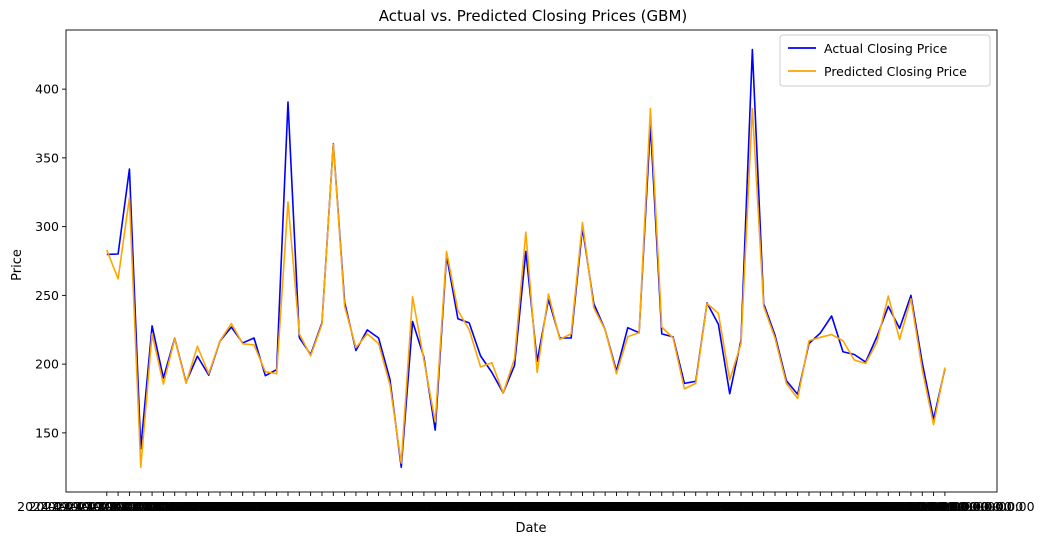 The image size is (1052, 545). Describe the element at coordinates (47, 157) in the screenshot. I see `y-tick-label: 350` at that location.